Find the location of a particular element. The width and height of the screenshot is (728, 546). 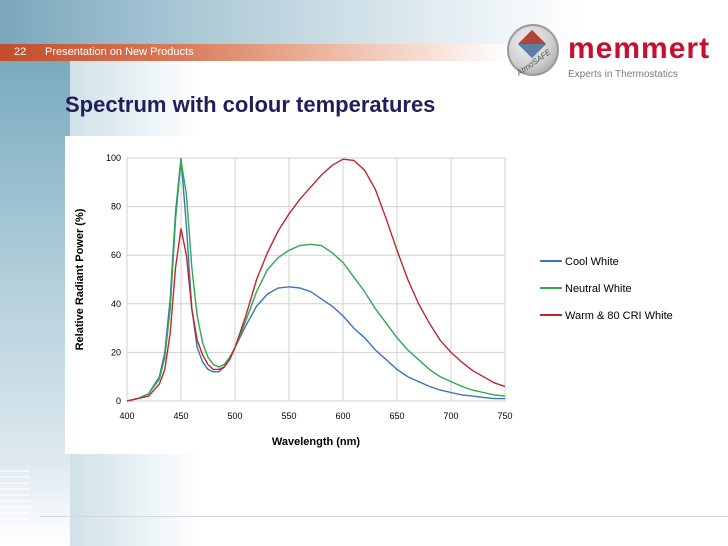

y-tick-label: 80 is located at coordinates (116, 207).